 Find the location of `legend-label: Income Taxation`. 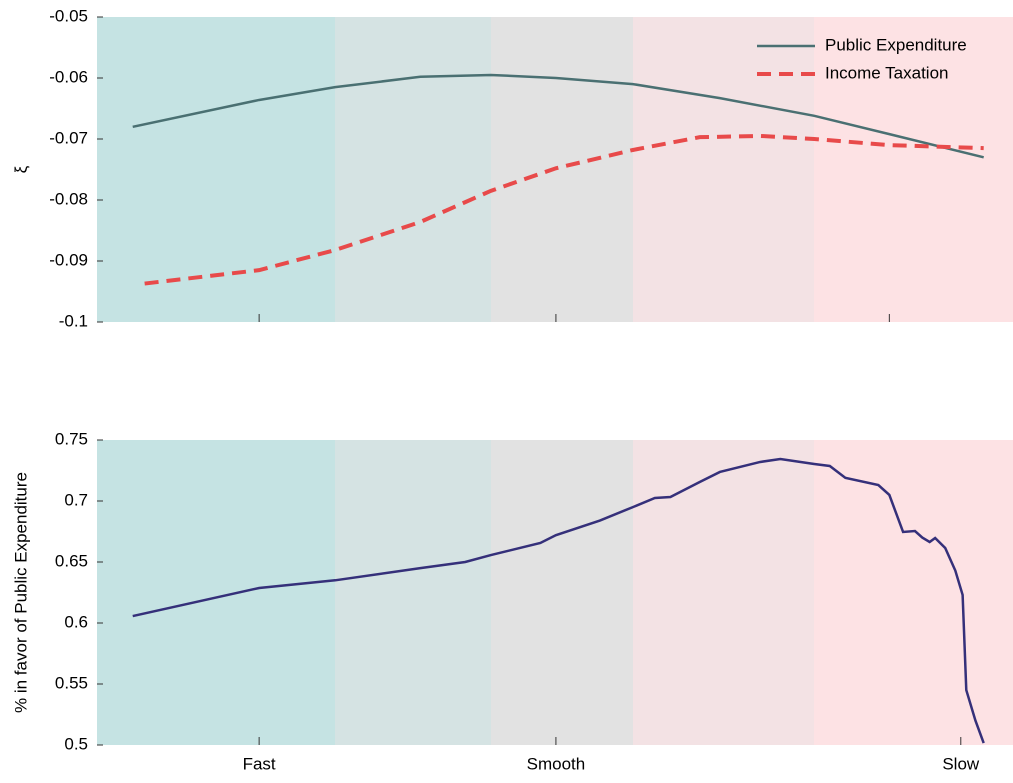

legend-label: Income Taxation is located at coordinates (886, 72).